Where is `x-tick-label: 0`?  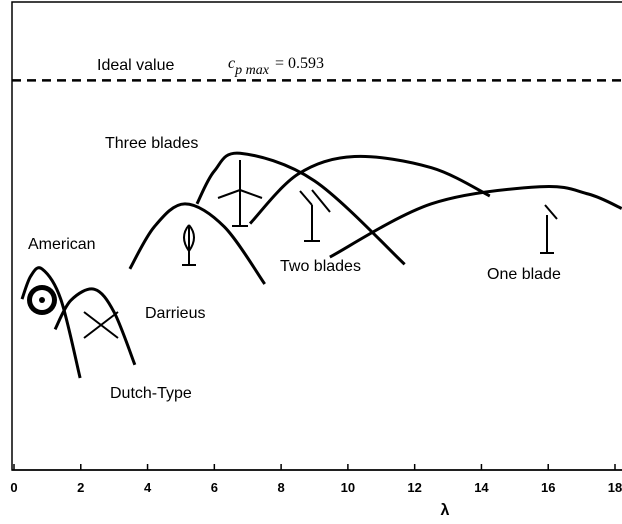
x-tick-label: 0 is located at coordinates (13, 487).